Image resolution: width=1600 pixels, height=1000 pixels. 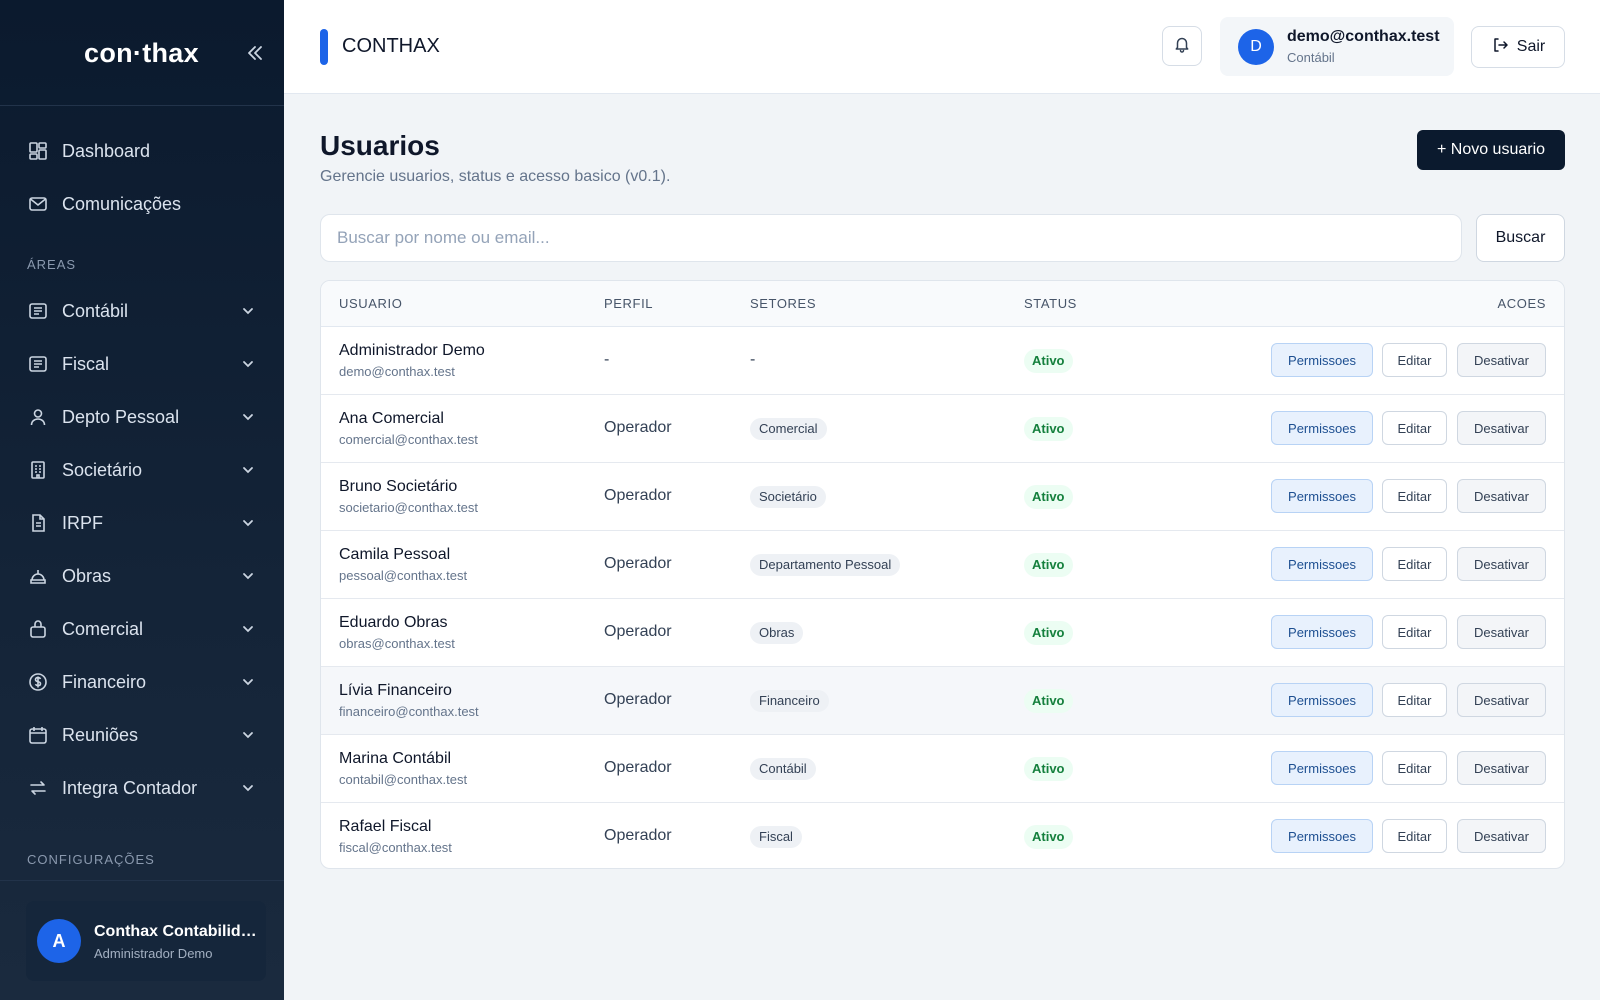 I want to click on sidebar-item-obras: Obras, so click(x=142, y=576).